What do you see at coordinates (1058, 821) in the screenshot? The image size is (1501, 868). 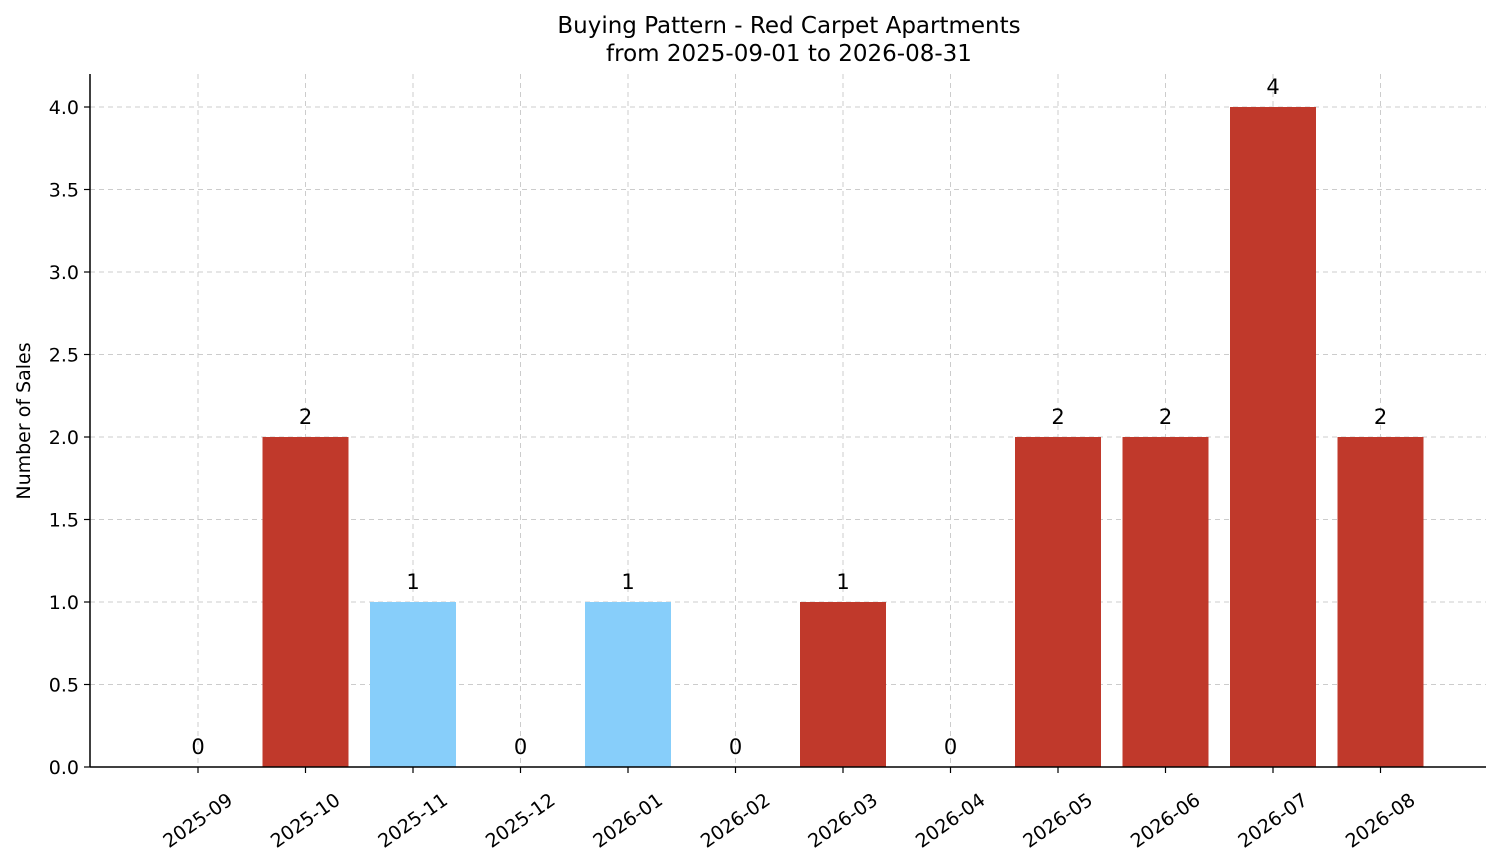 I see `x-tick-label: 2026-05` at bounding box center [1058, 821].